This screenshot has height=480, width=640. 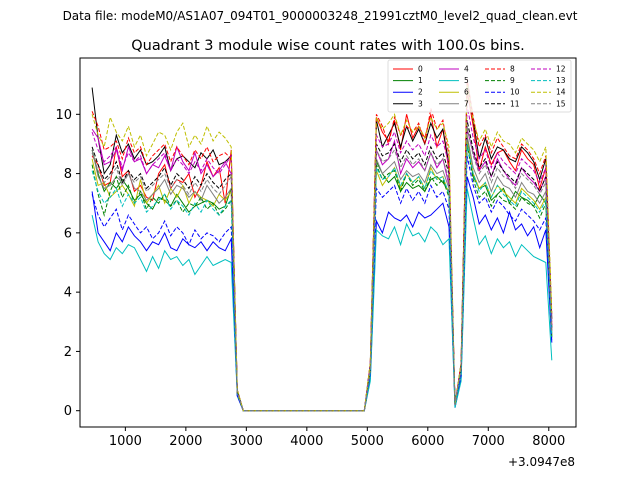 I want to click on legend-label-13: 13, so click(x=561, y=80).